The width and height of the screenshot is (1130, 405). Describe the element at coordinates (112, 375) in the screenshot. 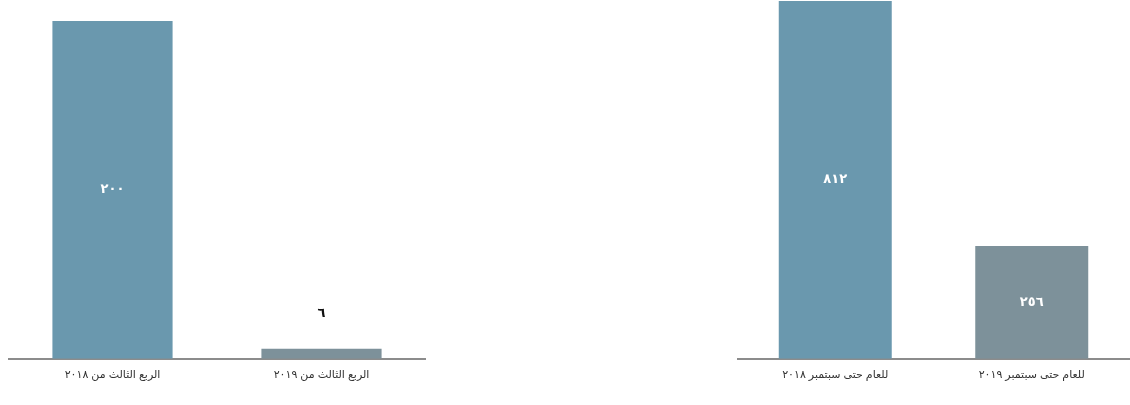

I see `x-tick-label: الربع الثالث من ٢٠١٨` at that location.